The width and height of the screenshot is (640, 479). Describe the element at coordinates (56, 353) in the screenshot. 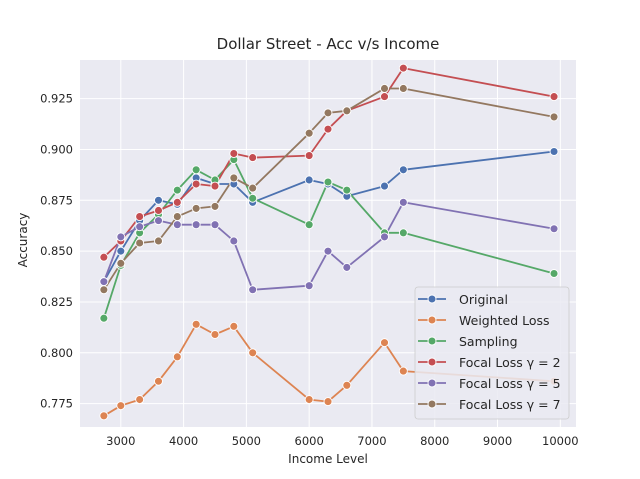

I see `y-tick-label: 0.800` at that location.